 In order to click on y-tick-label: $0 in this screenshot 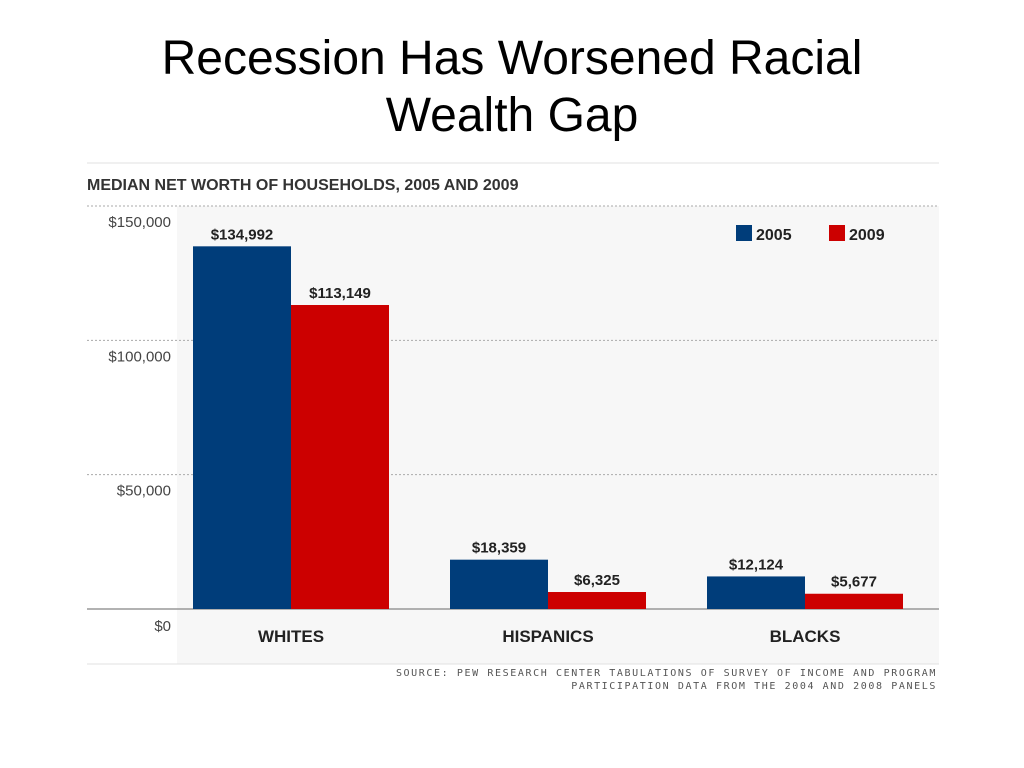, I will do `click(162, 626)`.